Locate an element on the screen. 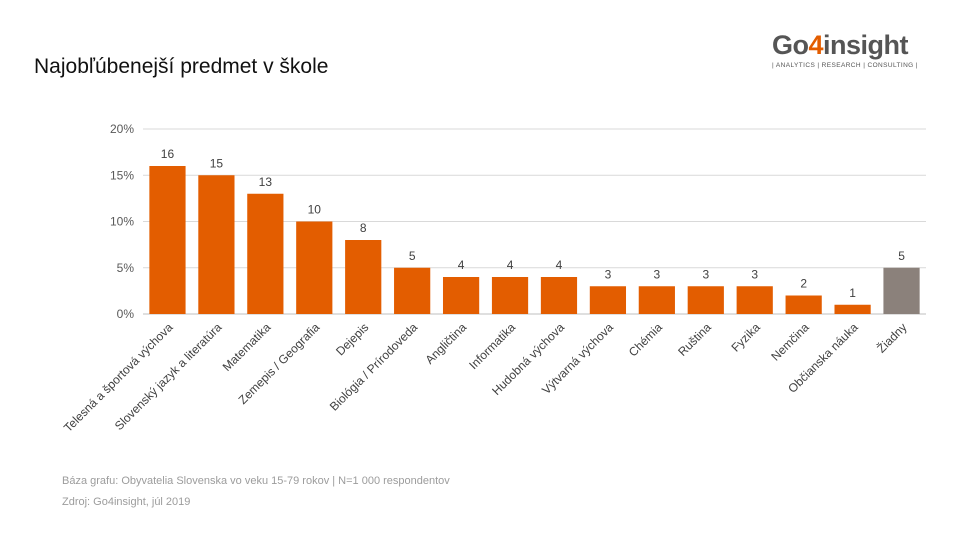  data-label: 10 is located at coordinates (315, 210).